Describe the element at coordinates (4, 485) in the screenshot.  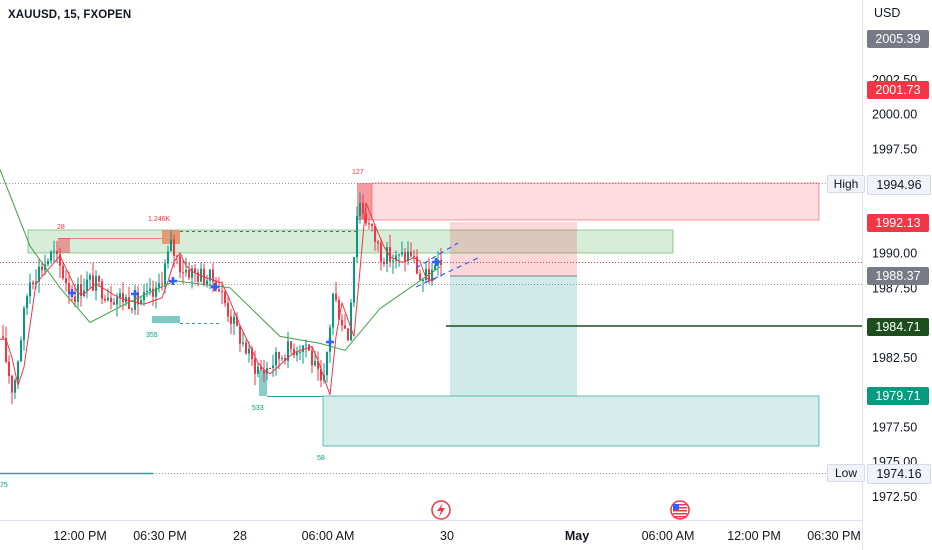
I see `swing-label-6: 75` at that location.